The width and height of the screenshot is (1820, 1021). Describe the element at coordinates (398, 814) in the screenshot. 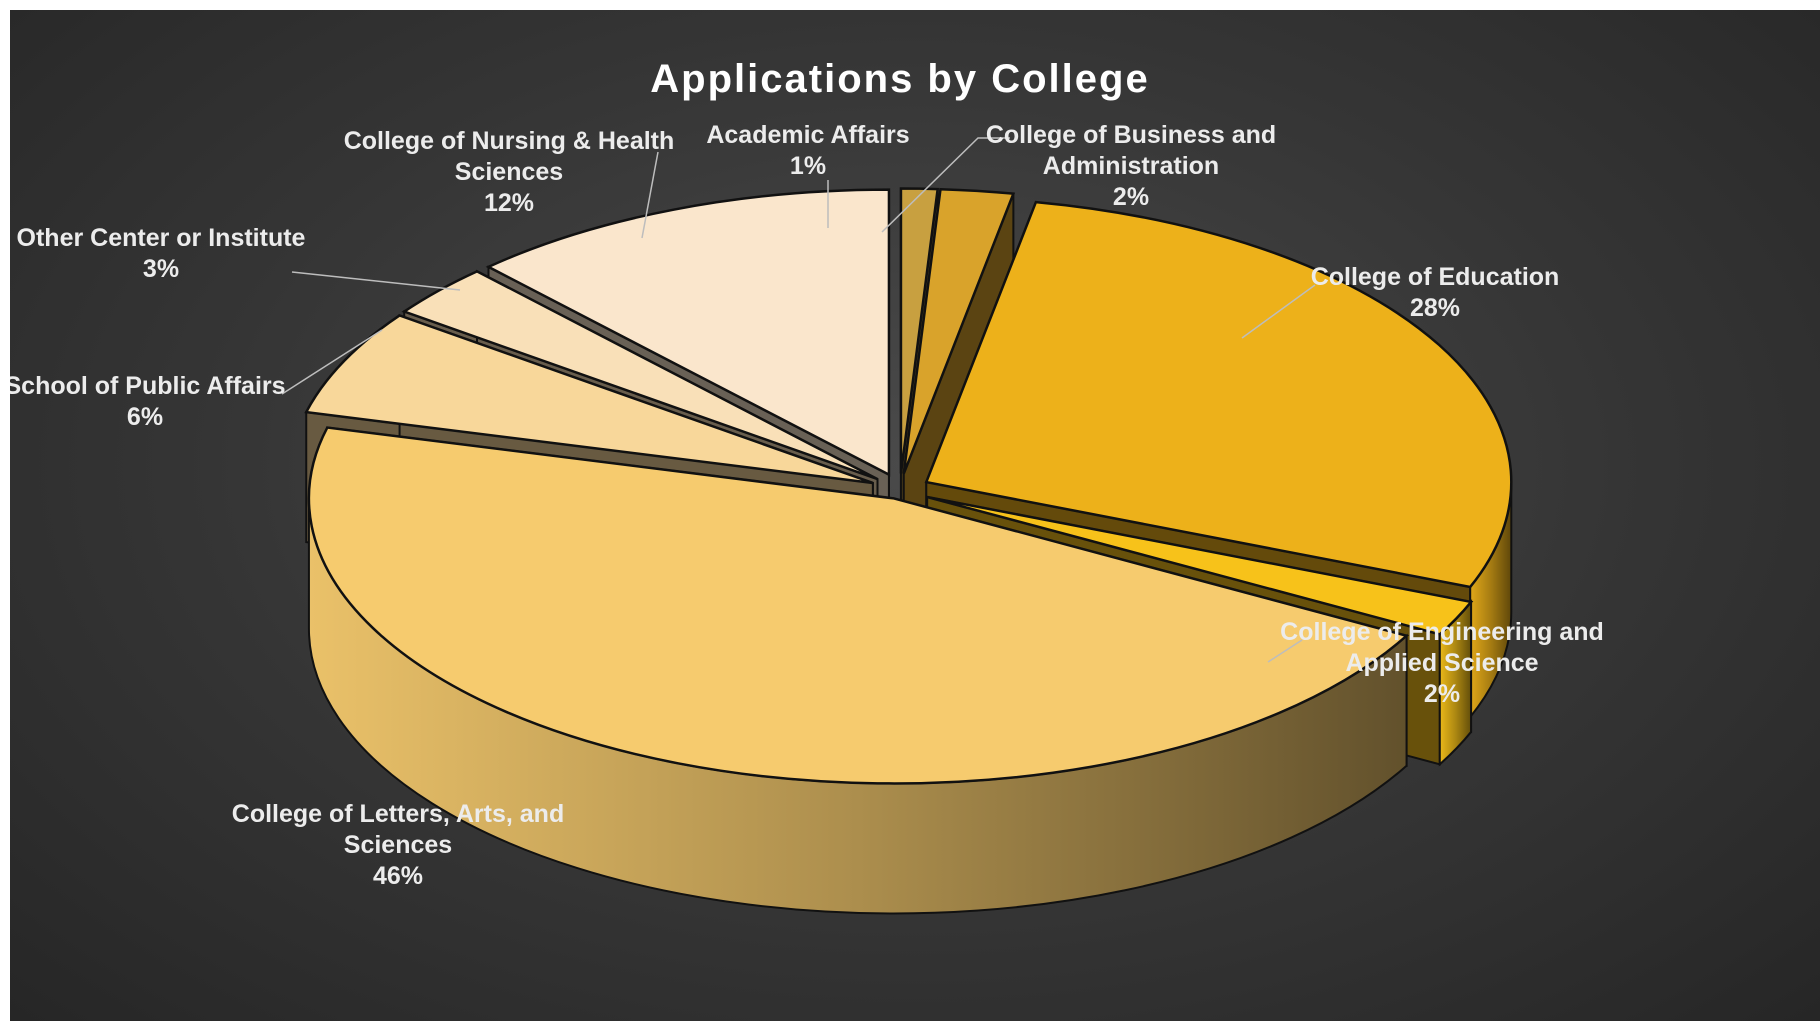

I see `data-label-text: College of Letters, Arts, and` at that location.